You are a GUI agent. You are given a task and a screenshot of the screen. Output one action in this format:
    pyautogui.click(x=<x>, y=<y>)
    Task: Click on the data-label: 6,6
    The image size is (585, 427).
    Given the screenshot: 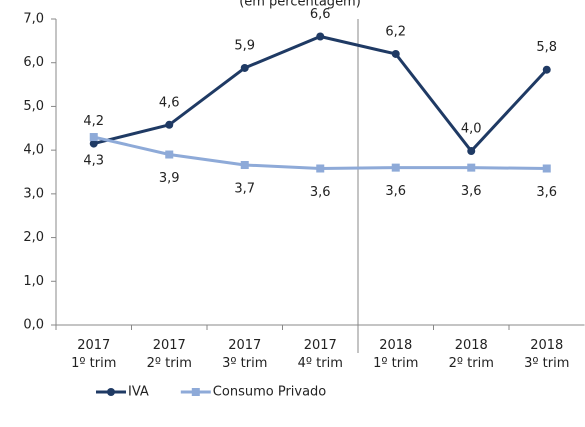 What is the action you would take?
    pyautogui.click(x=320, y=14)
    